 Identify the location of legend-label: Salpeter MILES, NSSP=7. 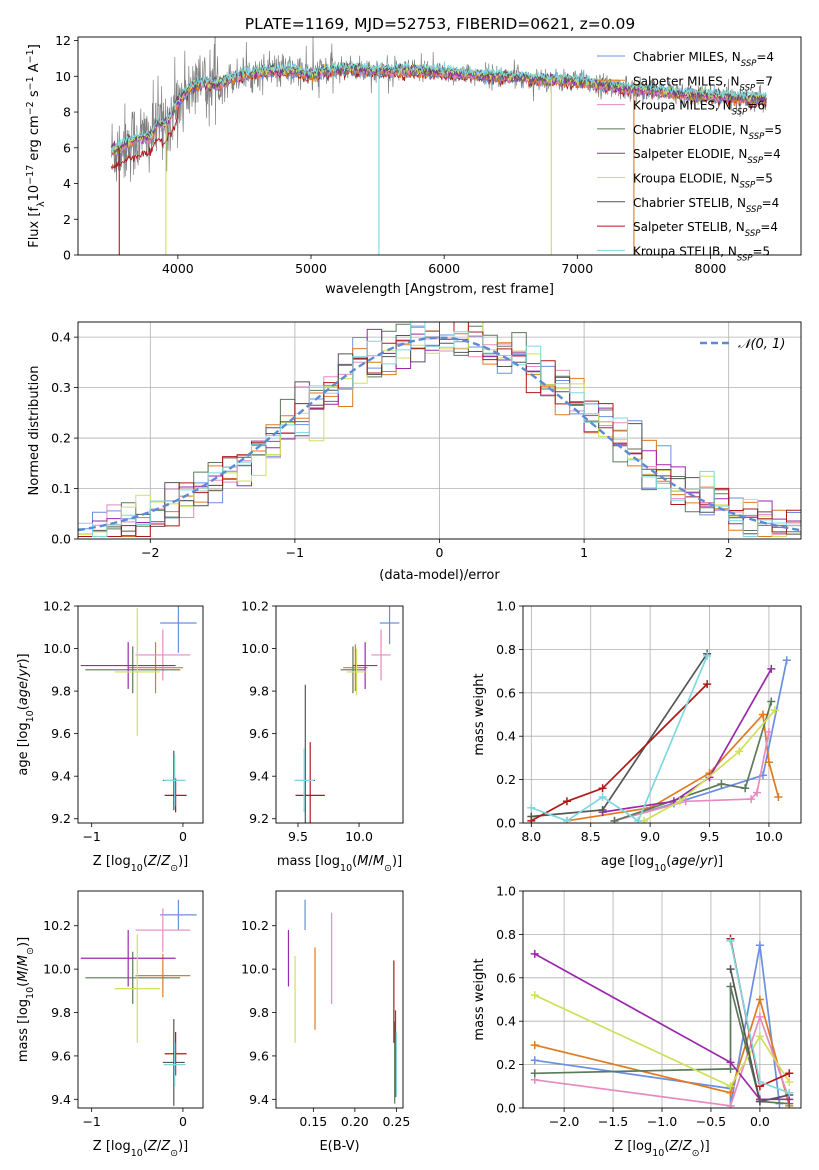
(703, 83).